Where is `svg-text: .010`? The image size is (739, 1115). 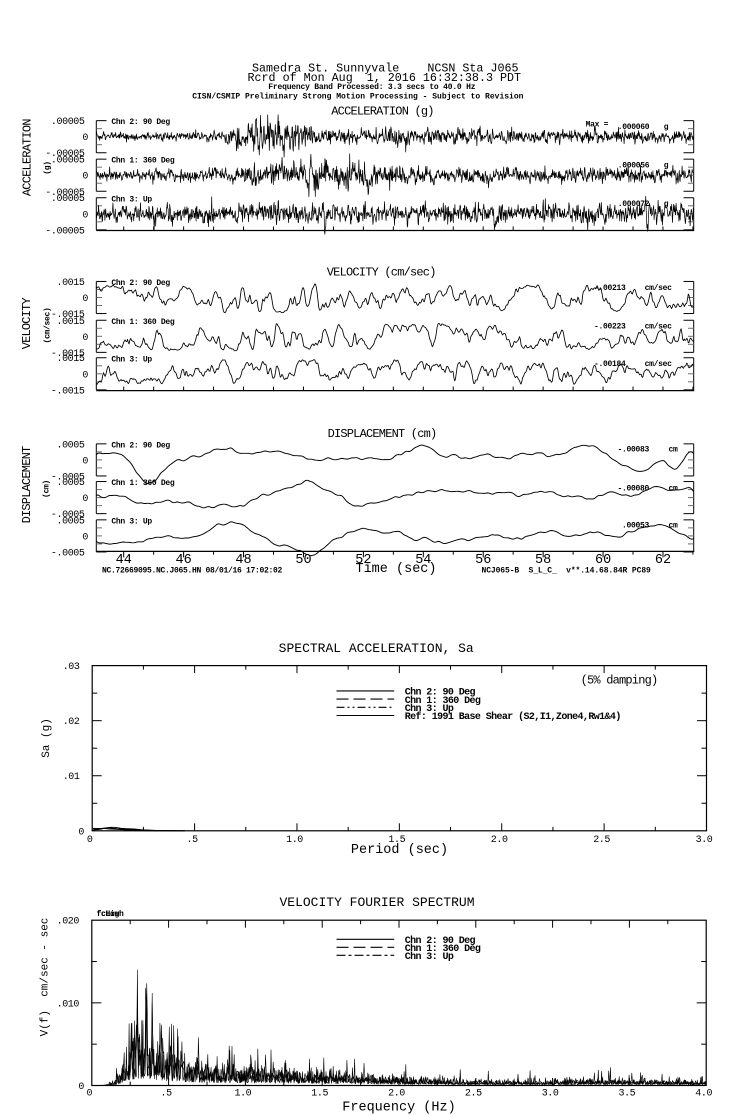 svg-text: .010 is located at coordinates (68, 1004).